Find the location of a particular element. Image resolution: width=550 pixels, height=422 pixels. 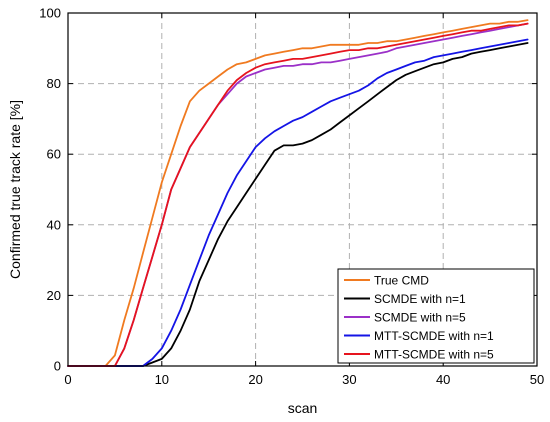

y-tick-label: 40 is located at coordinates (54, 224).